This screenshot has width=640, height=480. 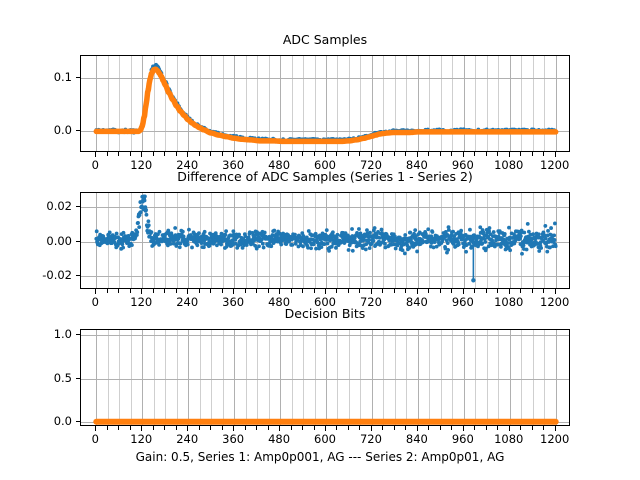 I want to click on ytick-label: 0.1, so click(x=62, y=77).